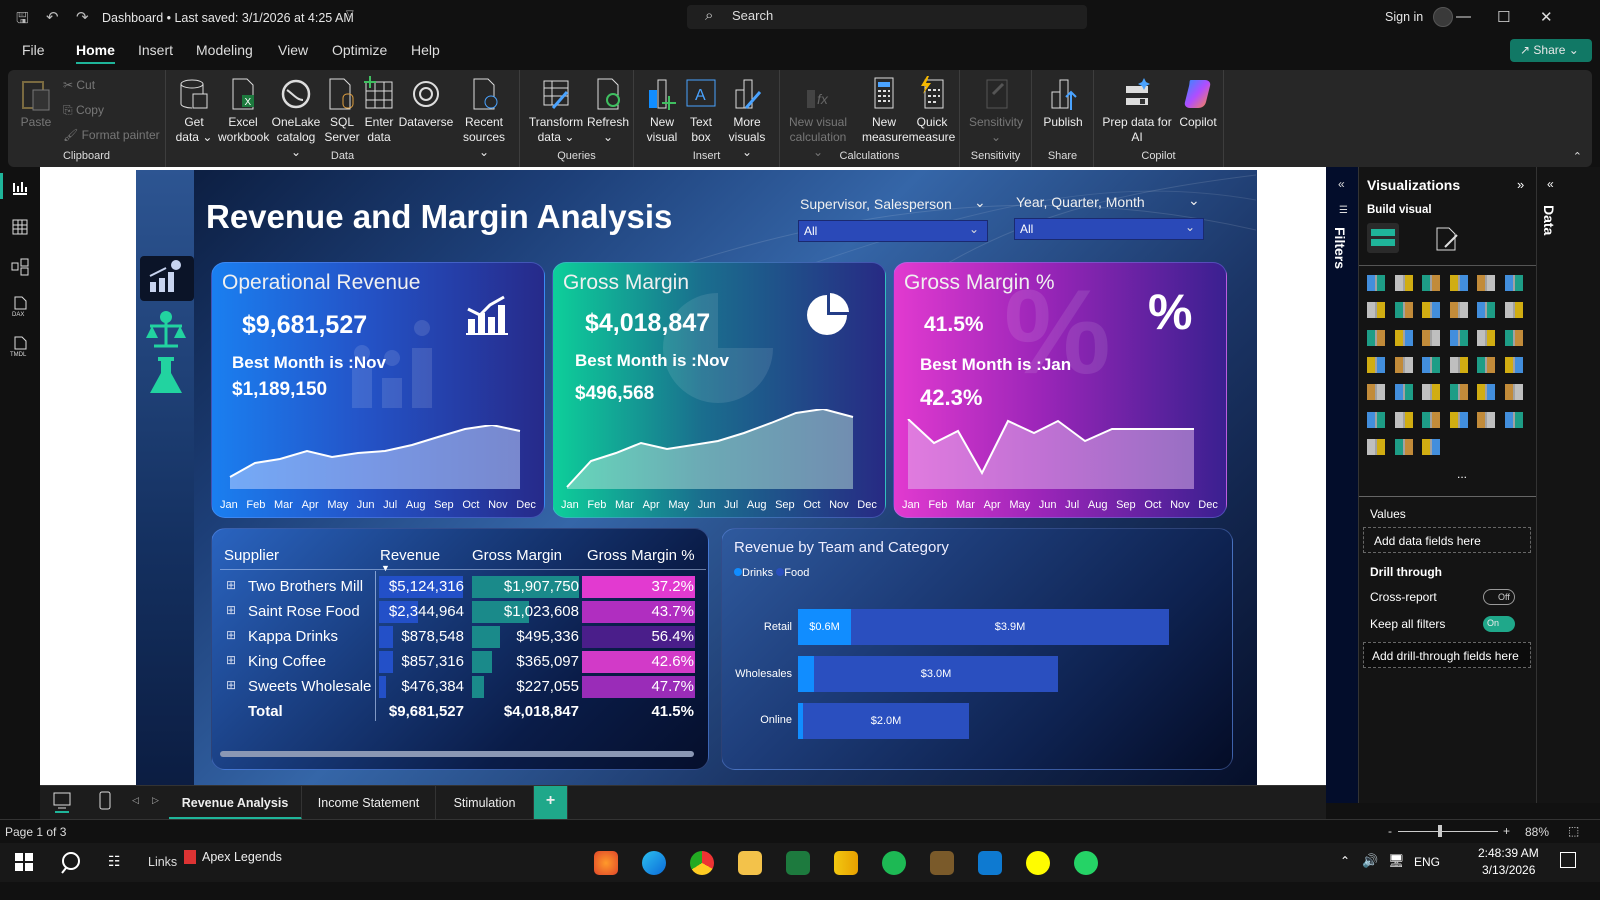 Image resolution: width=1600 pixels, height=900 pixels. I want to click on copy-button: ⎘ Copy, so click(83, 110).